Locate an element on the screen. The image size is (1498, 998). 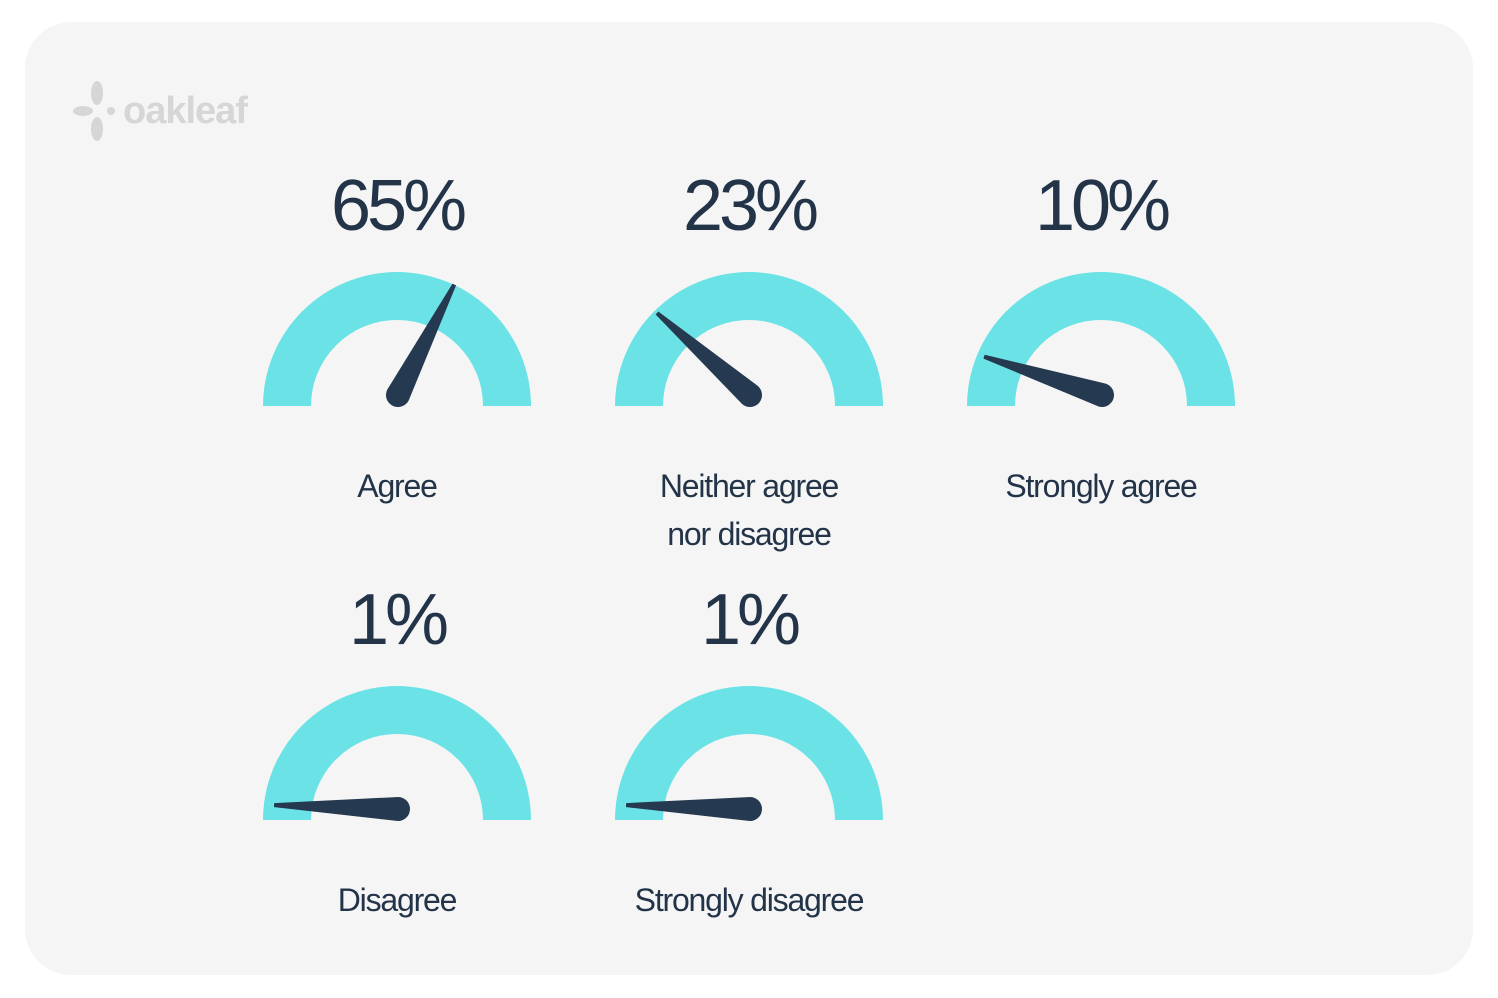
gauge-category-label: Strongly agree is located at coordinates (1101, 486).